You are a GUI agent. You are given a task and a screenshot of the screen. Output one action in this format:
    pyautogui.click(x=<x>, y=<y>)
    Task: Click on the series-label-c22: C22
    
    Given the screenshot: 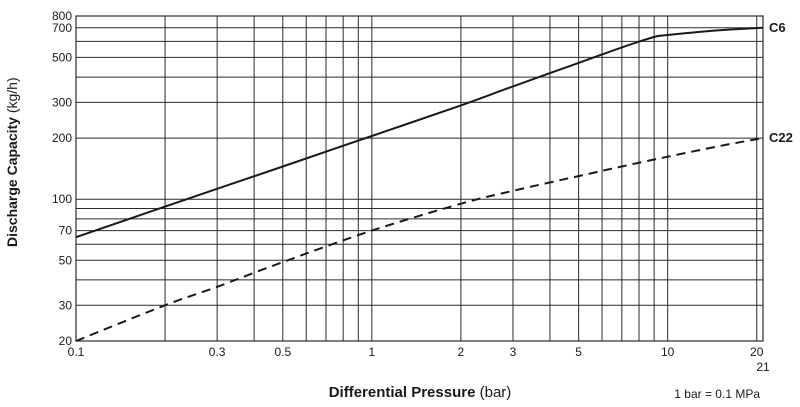 What is the action you would take?
    pyautogui.click(x=781, y=137)
    